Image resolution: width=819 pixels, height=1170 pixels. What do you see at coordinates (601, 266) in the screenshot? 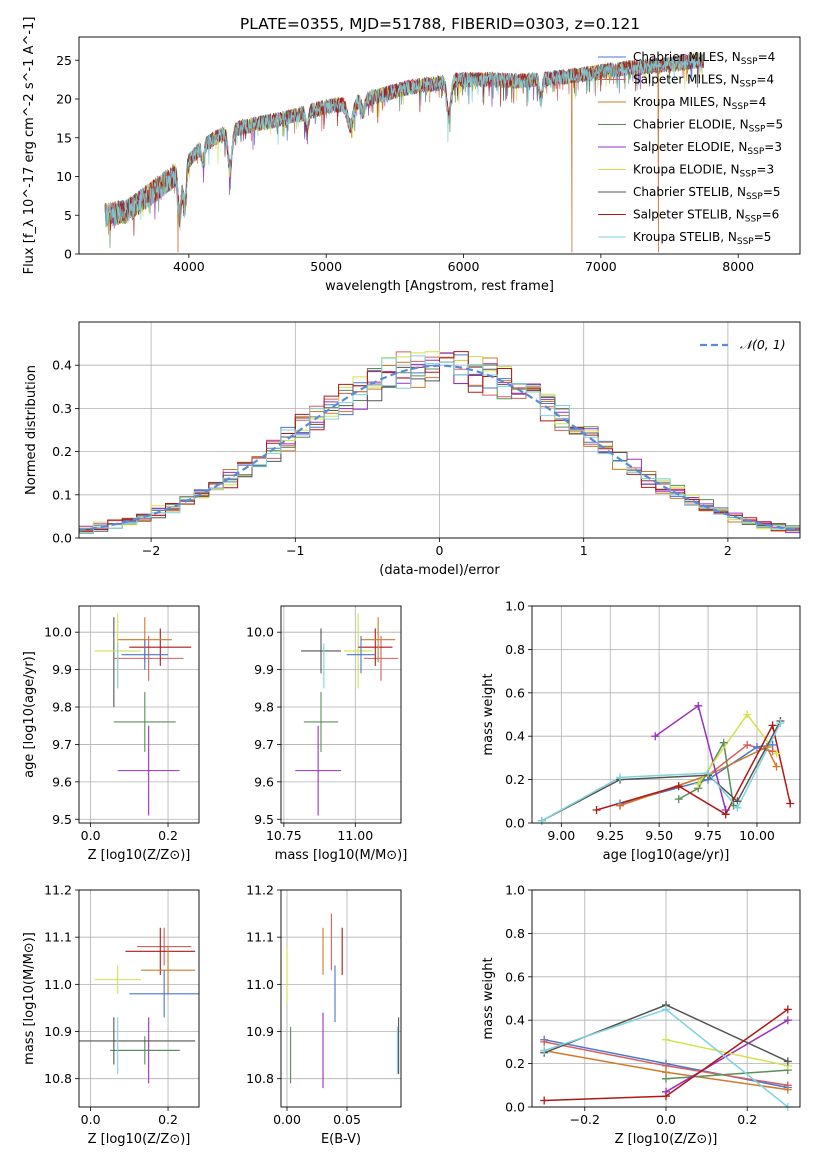
I see `x-tick-label: 7000` at bounding box center [601, 266].